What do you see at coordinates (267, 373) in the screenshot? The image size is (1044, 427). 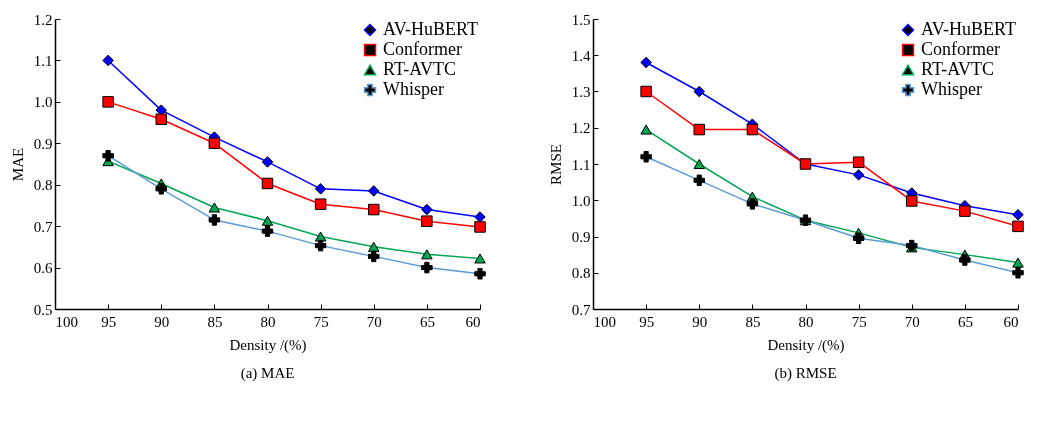 I see `text: (a) MAE` at bounding box center [267, 373].